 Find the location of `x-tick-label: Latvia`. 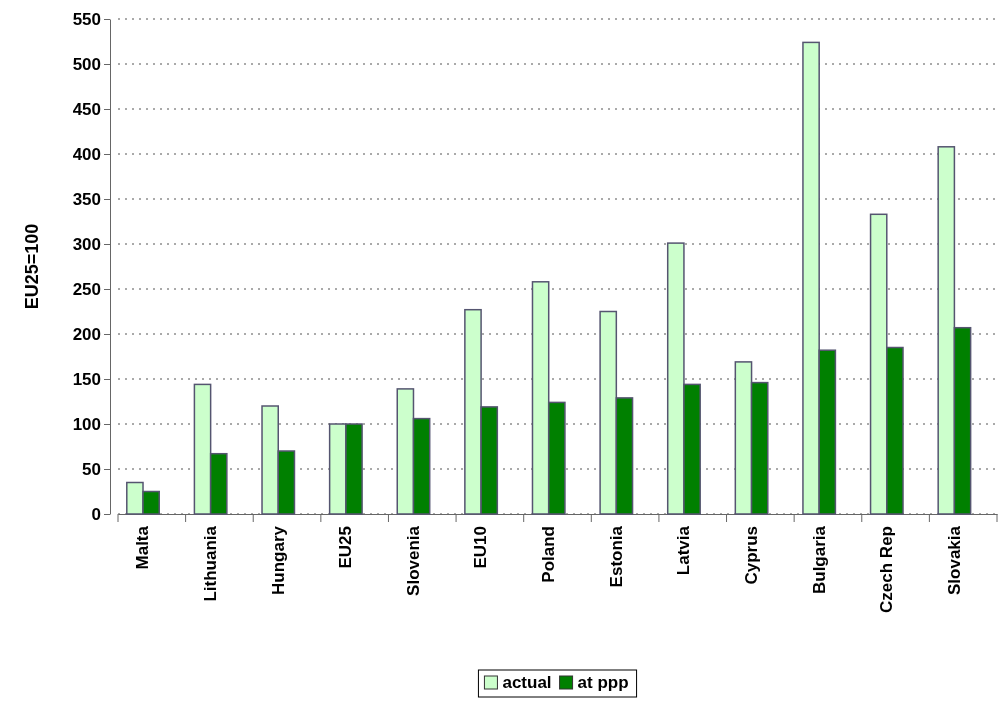

x-tick-label: Latvia is located at coordinates (684, 550).